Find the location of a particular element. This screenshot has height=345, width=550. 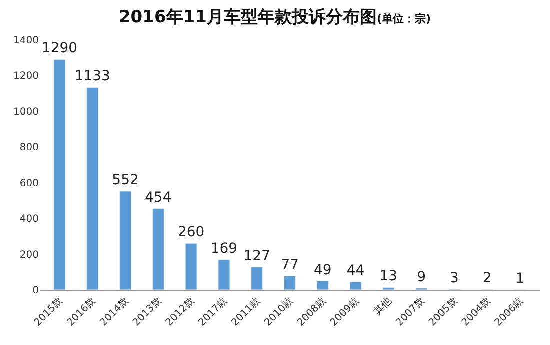

data-label: 454 is located at coordinates (158, 198).